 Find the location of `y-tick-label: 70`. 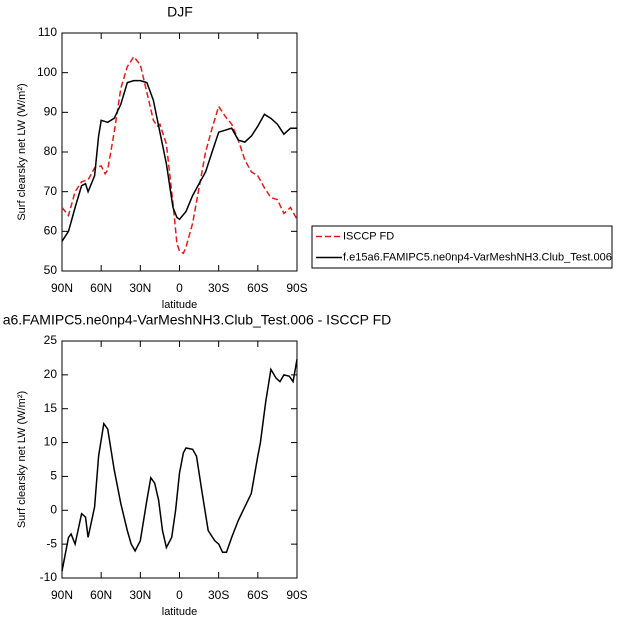

y-tick-label: 70 is located at coordinates (51, 191).